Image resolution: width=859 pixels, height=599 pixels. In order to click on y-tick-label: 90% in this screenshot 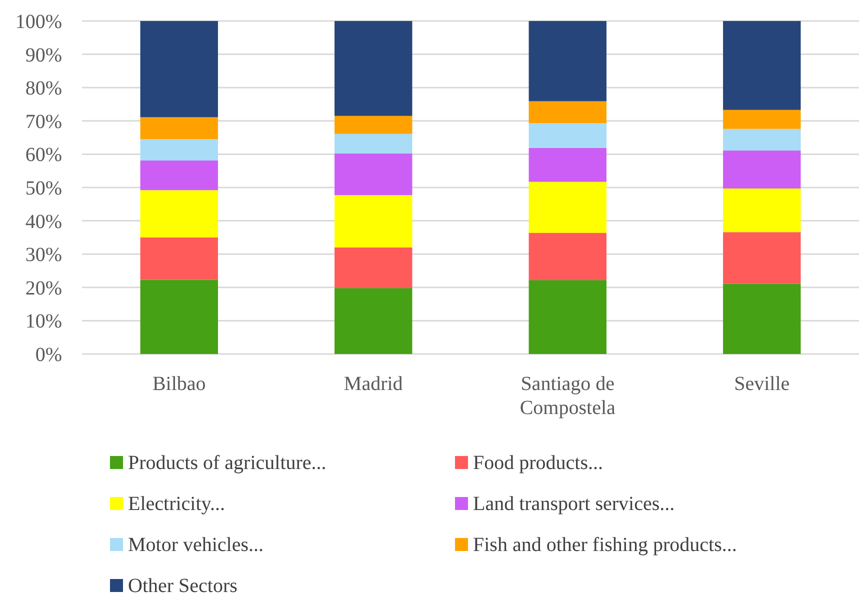, I will do `click(43, 55)`.